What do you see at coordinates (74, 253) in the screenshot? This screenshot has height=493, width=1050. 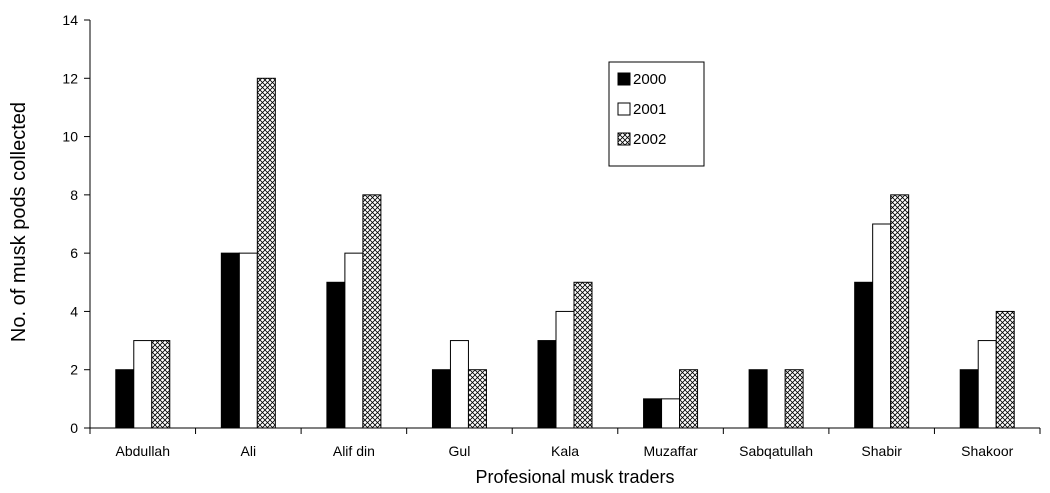 I see `y-tick-label: 6` at bounding box center [74, 253].